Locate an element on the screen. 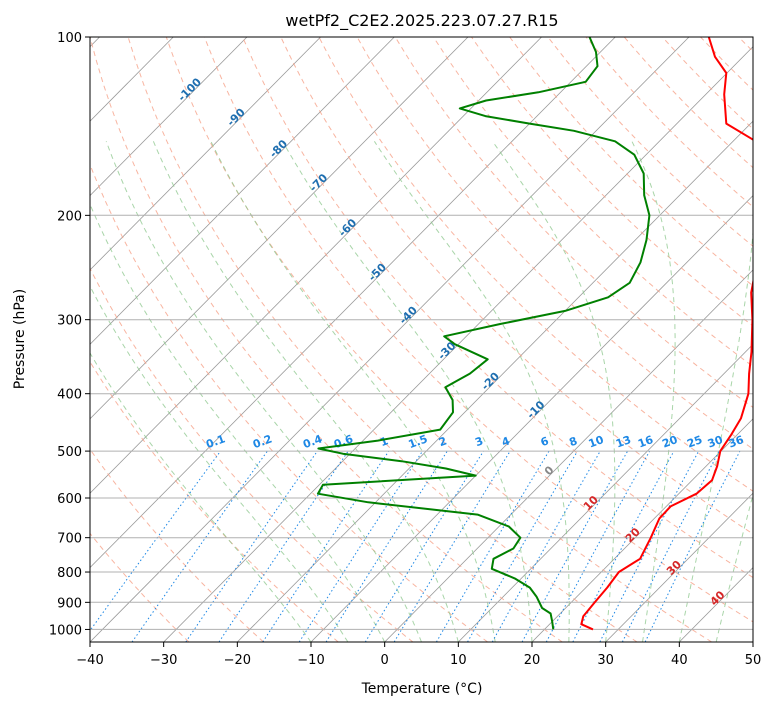 Image resolution: width=775 pixels, height=708 pixels. x-tick-label: 0 is located at coordinates (385, 660).